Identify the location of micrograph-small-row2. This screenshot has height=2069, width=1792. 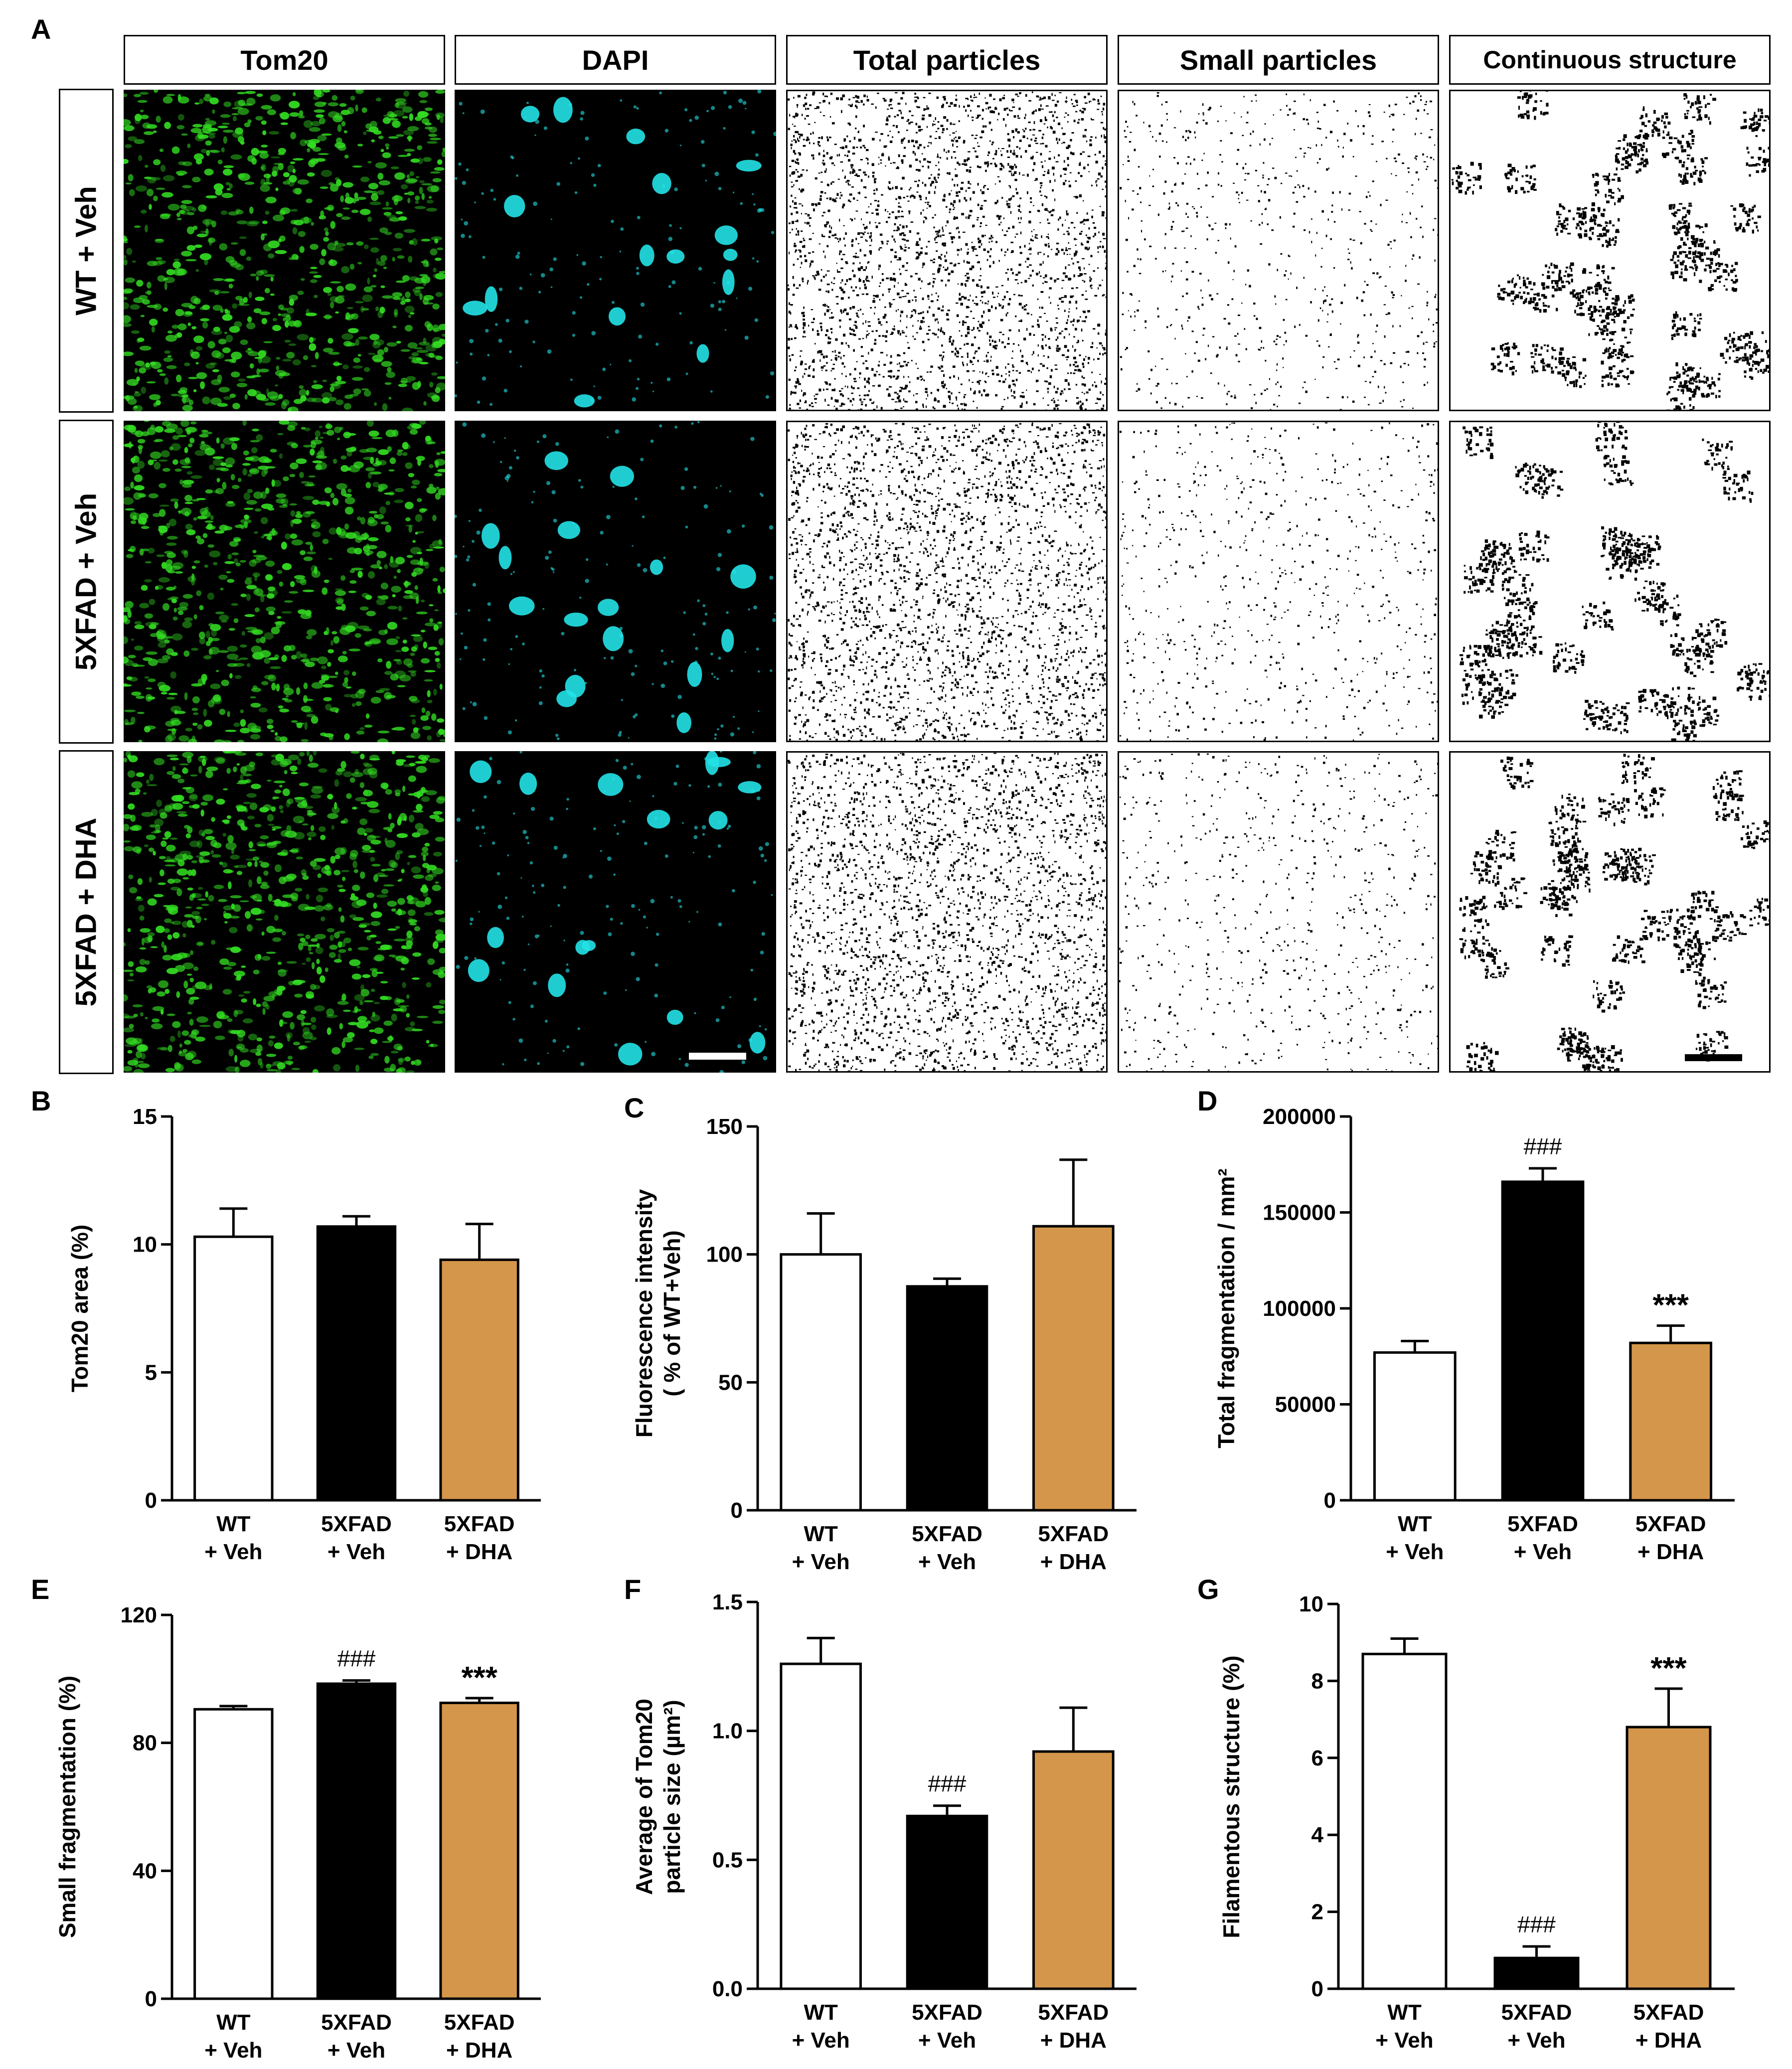
(1278, 581).